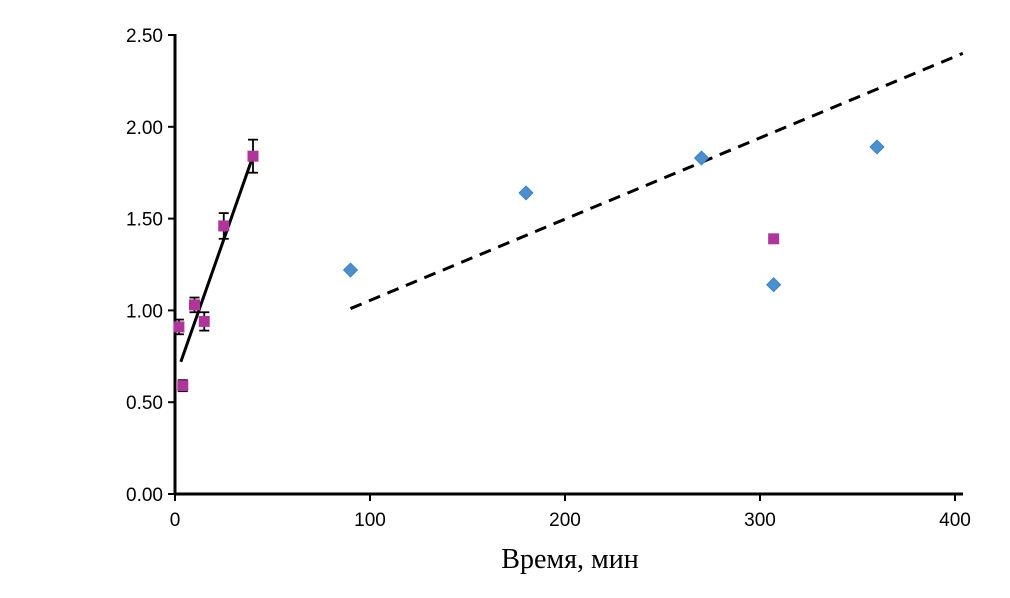 This screenshot has height=598, width=1010. I want to click on x-axis-label: Время, мин, so click(569, 559).